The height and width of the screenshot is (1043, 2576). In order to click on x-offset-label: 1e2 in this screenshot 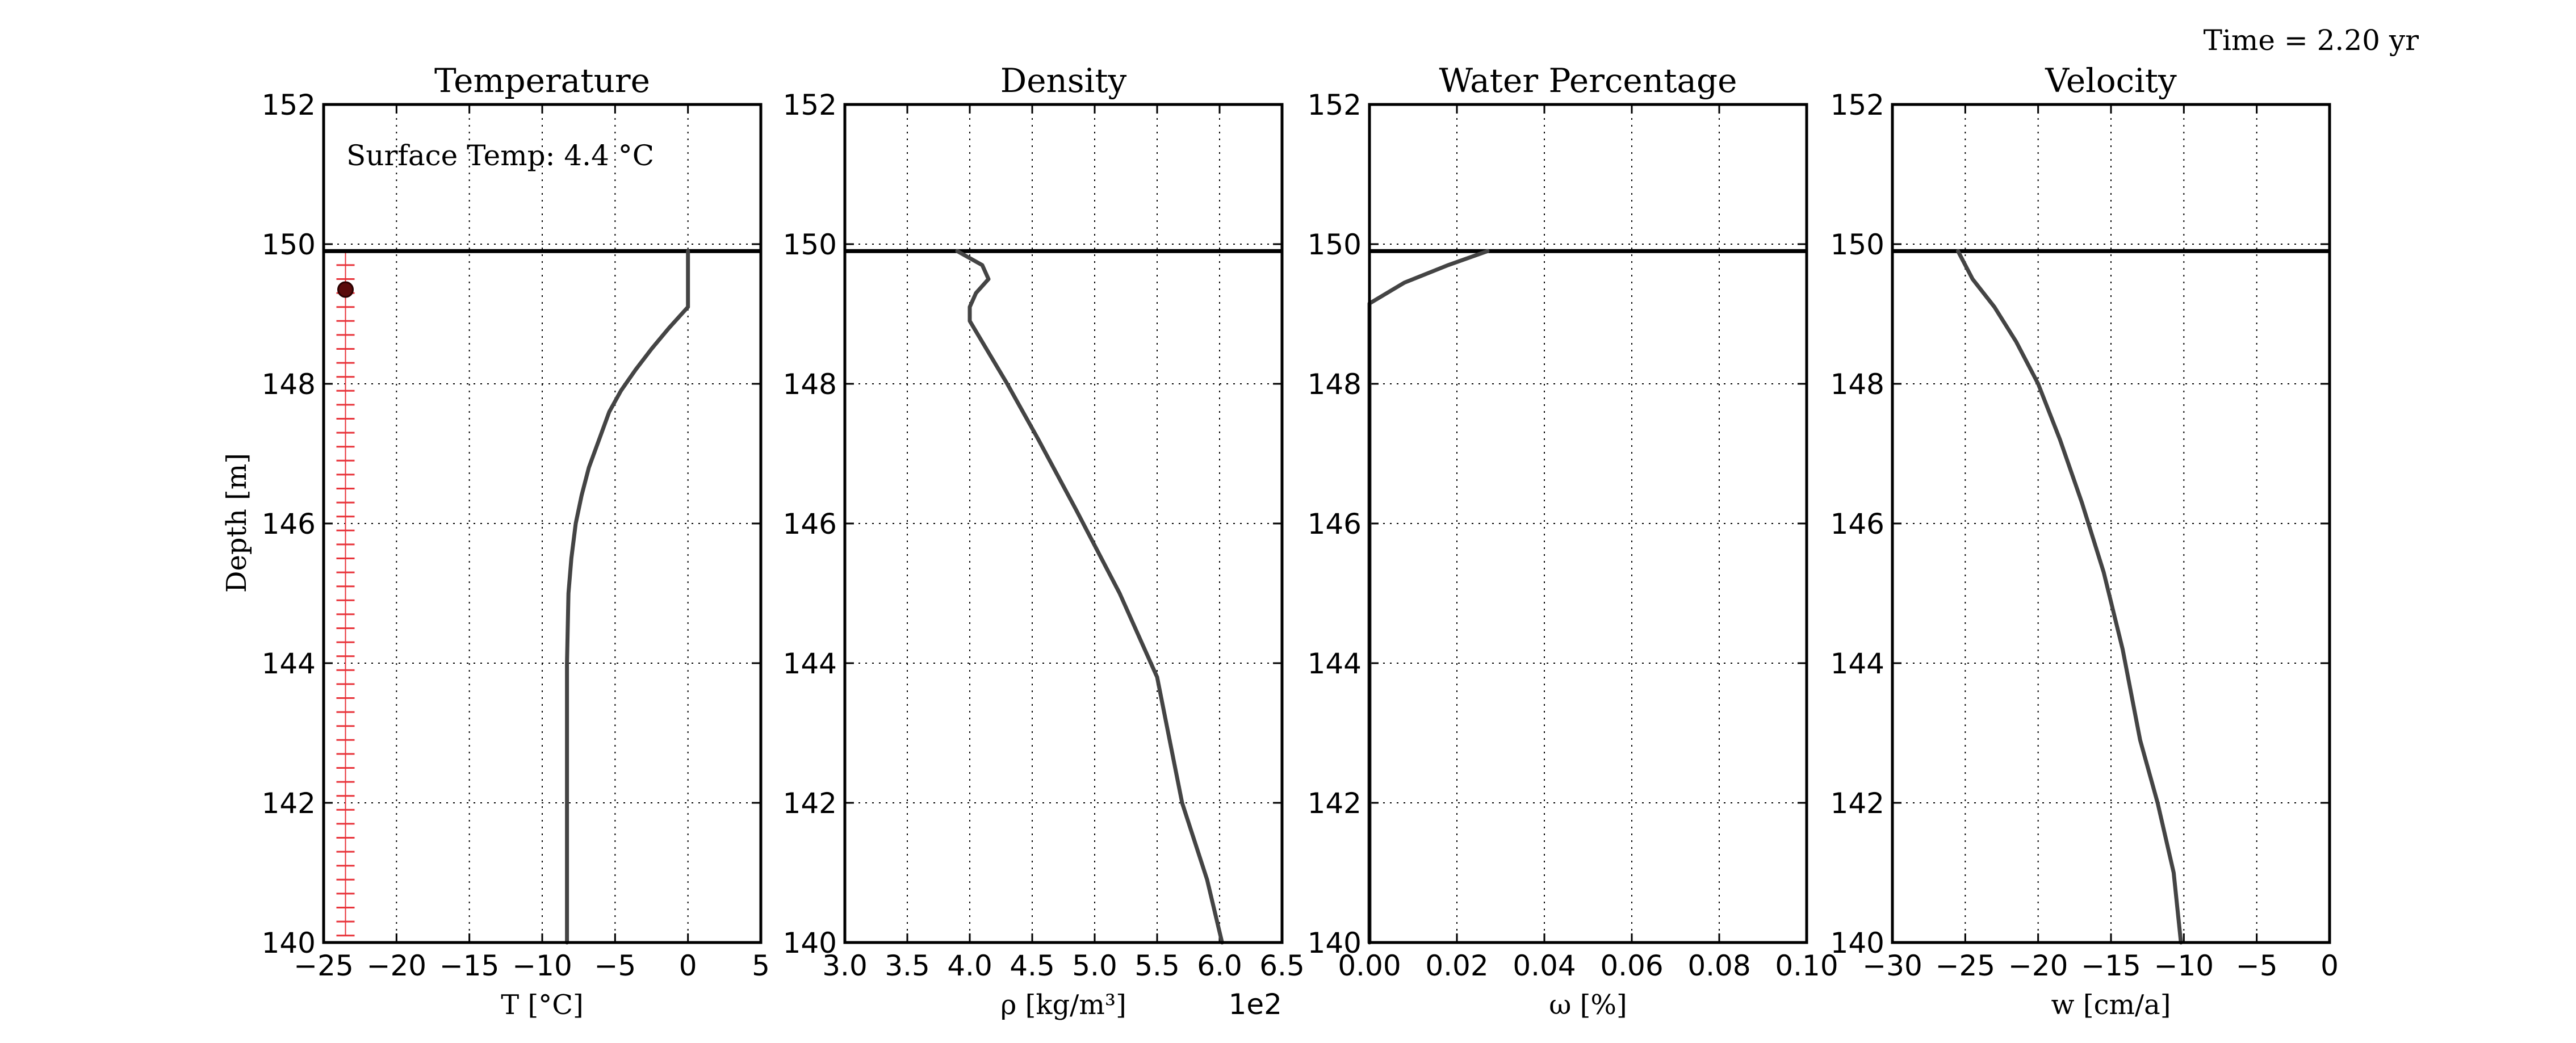, I will do `click(1255, 1004)`.